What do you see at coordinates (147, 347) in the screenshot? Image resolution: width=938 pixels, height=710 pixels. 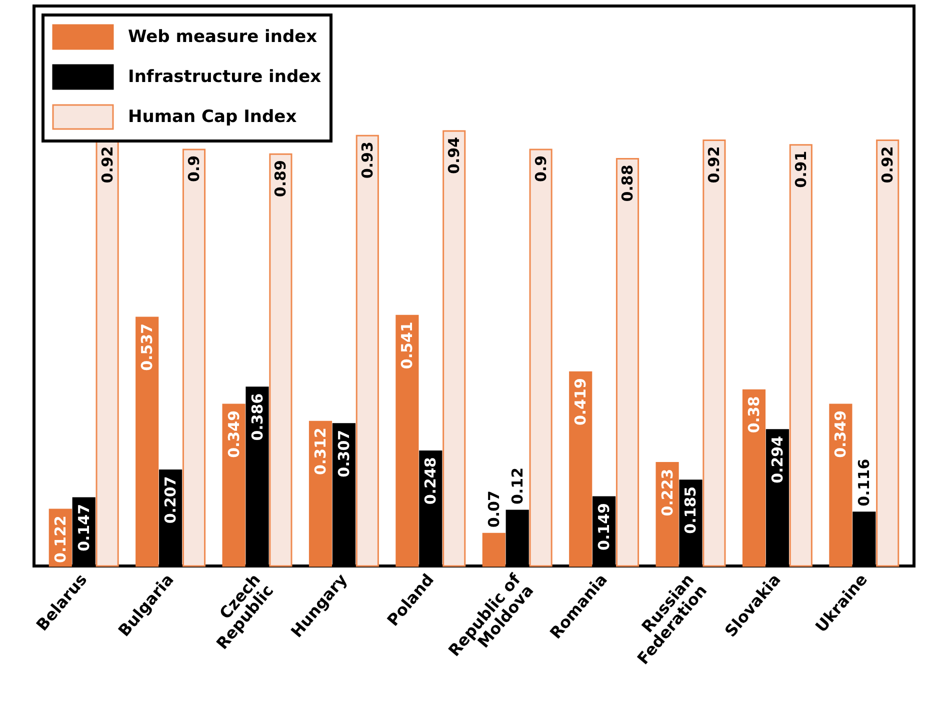 I see `data-label: 0.537` at bounding box center [147, 347].